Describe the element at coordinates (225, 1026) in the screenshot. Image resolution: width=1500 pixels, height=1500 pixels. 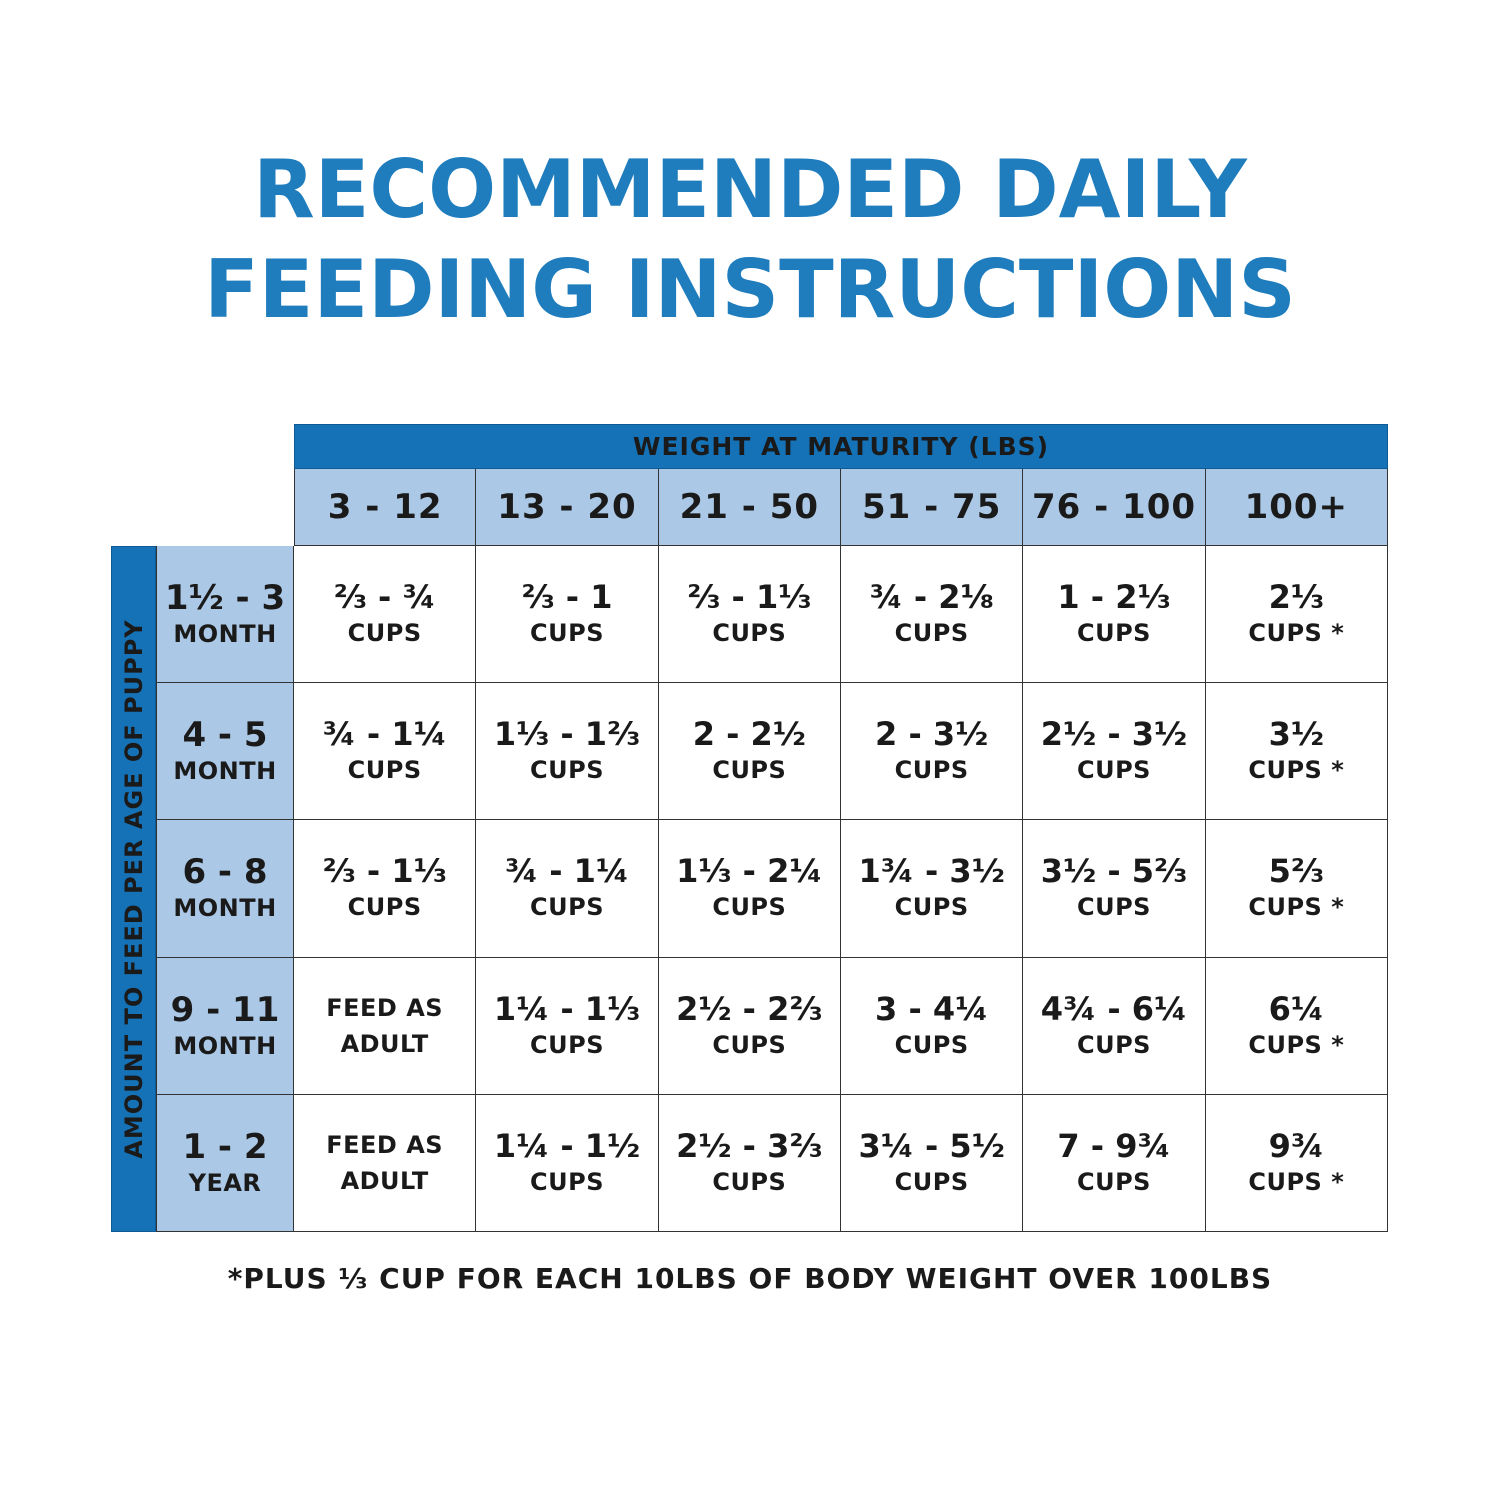
I see `row-header-age: 9 - 11 MONTH` at that location.